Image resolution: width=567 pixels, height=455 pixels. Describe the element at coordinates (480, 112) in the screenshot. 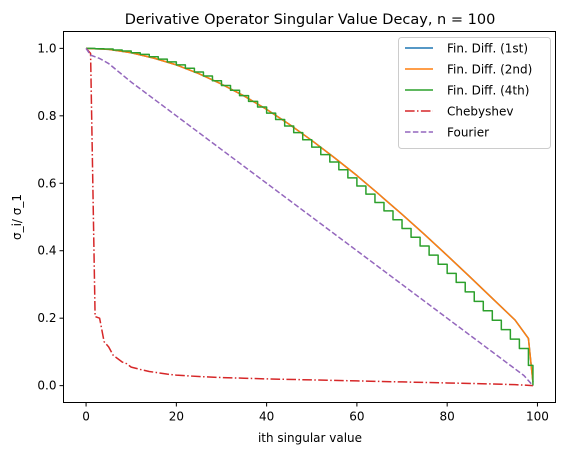

I see `legend-label-3: Chebyshev` at that location.